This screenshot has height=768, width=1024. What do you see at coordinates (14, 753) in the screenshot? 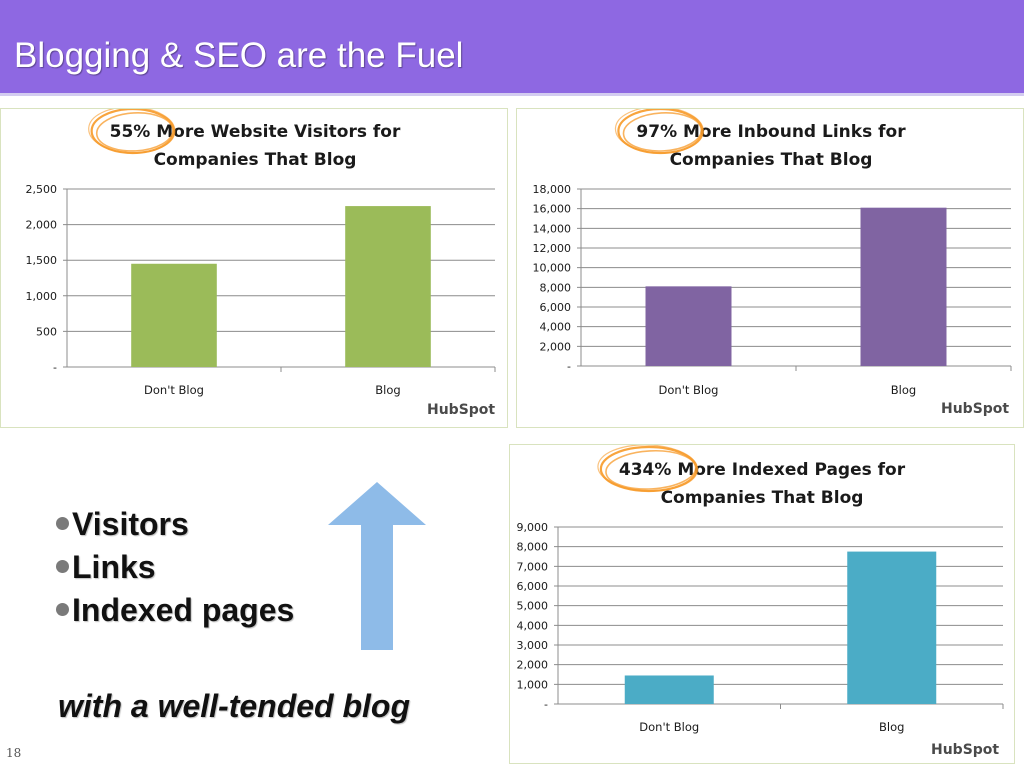
I see `page-number: 18` at bounding box center [14, 753].